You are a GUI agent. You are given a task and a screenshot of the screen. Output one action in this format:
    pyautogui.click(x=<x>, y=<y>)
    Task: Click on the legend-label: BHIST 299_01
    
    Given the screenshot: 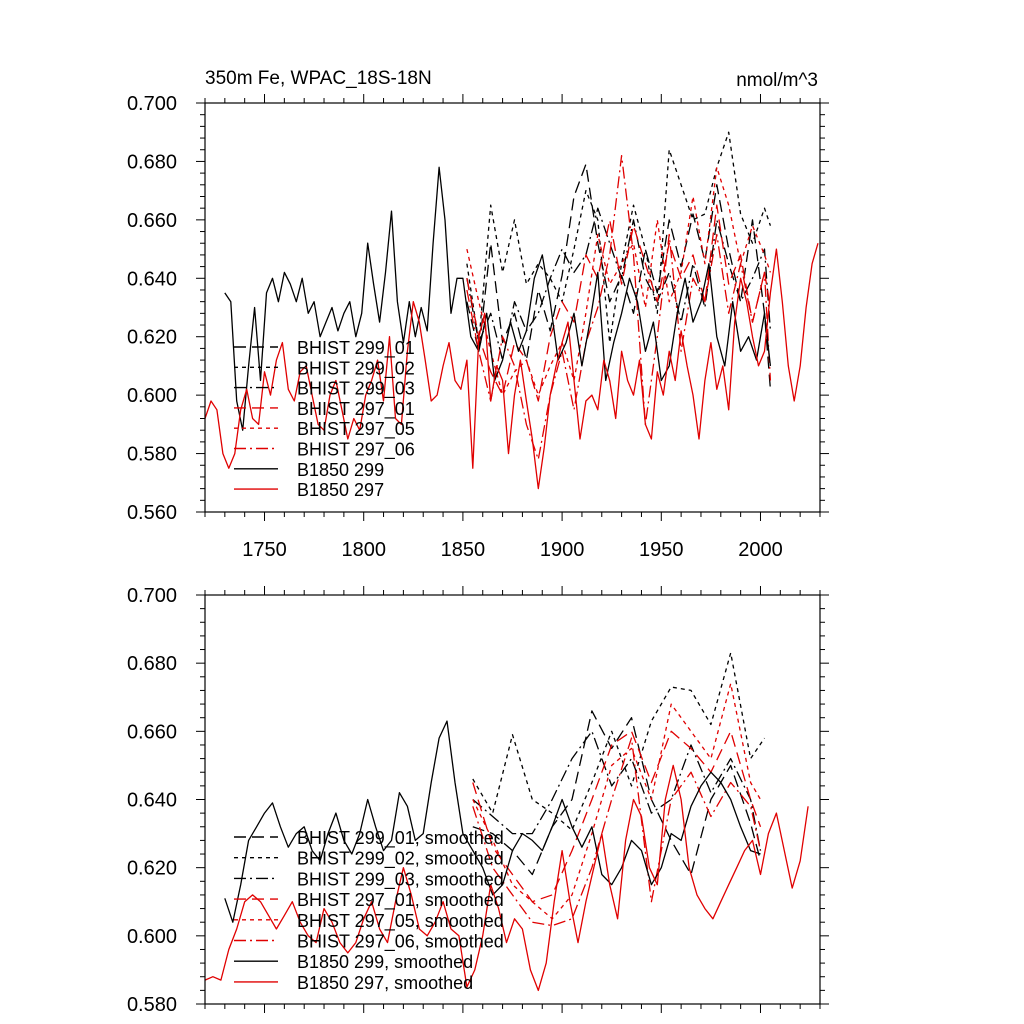 What is the action you would take?
    pyautogui.click(x=356, y=348)
    